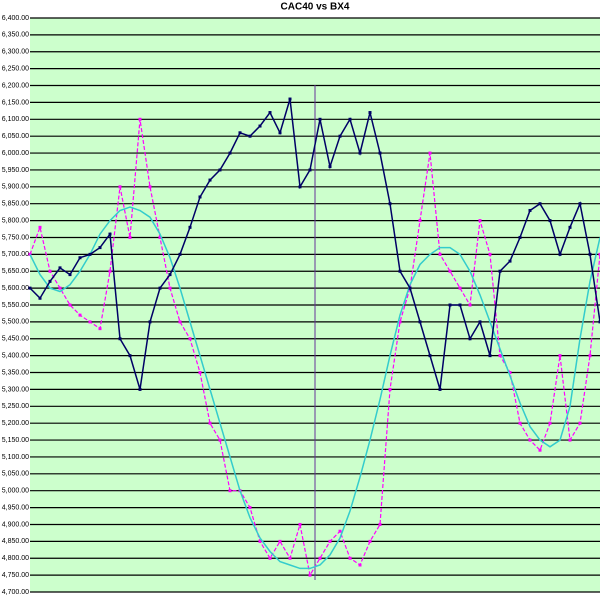  Describe the element at coordinates (15, 372) in the screenshot. I see `y-tick-label: 5,350.00` at that location.